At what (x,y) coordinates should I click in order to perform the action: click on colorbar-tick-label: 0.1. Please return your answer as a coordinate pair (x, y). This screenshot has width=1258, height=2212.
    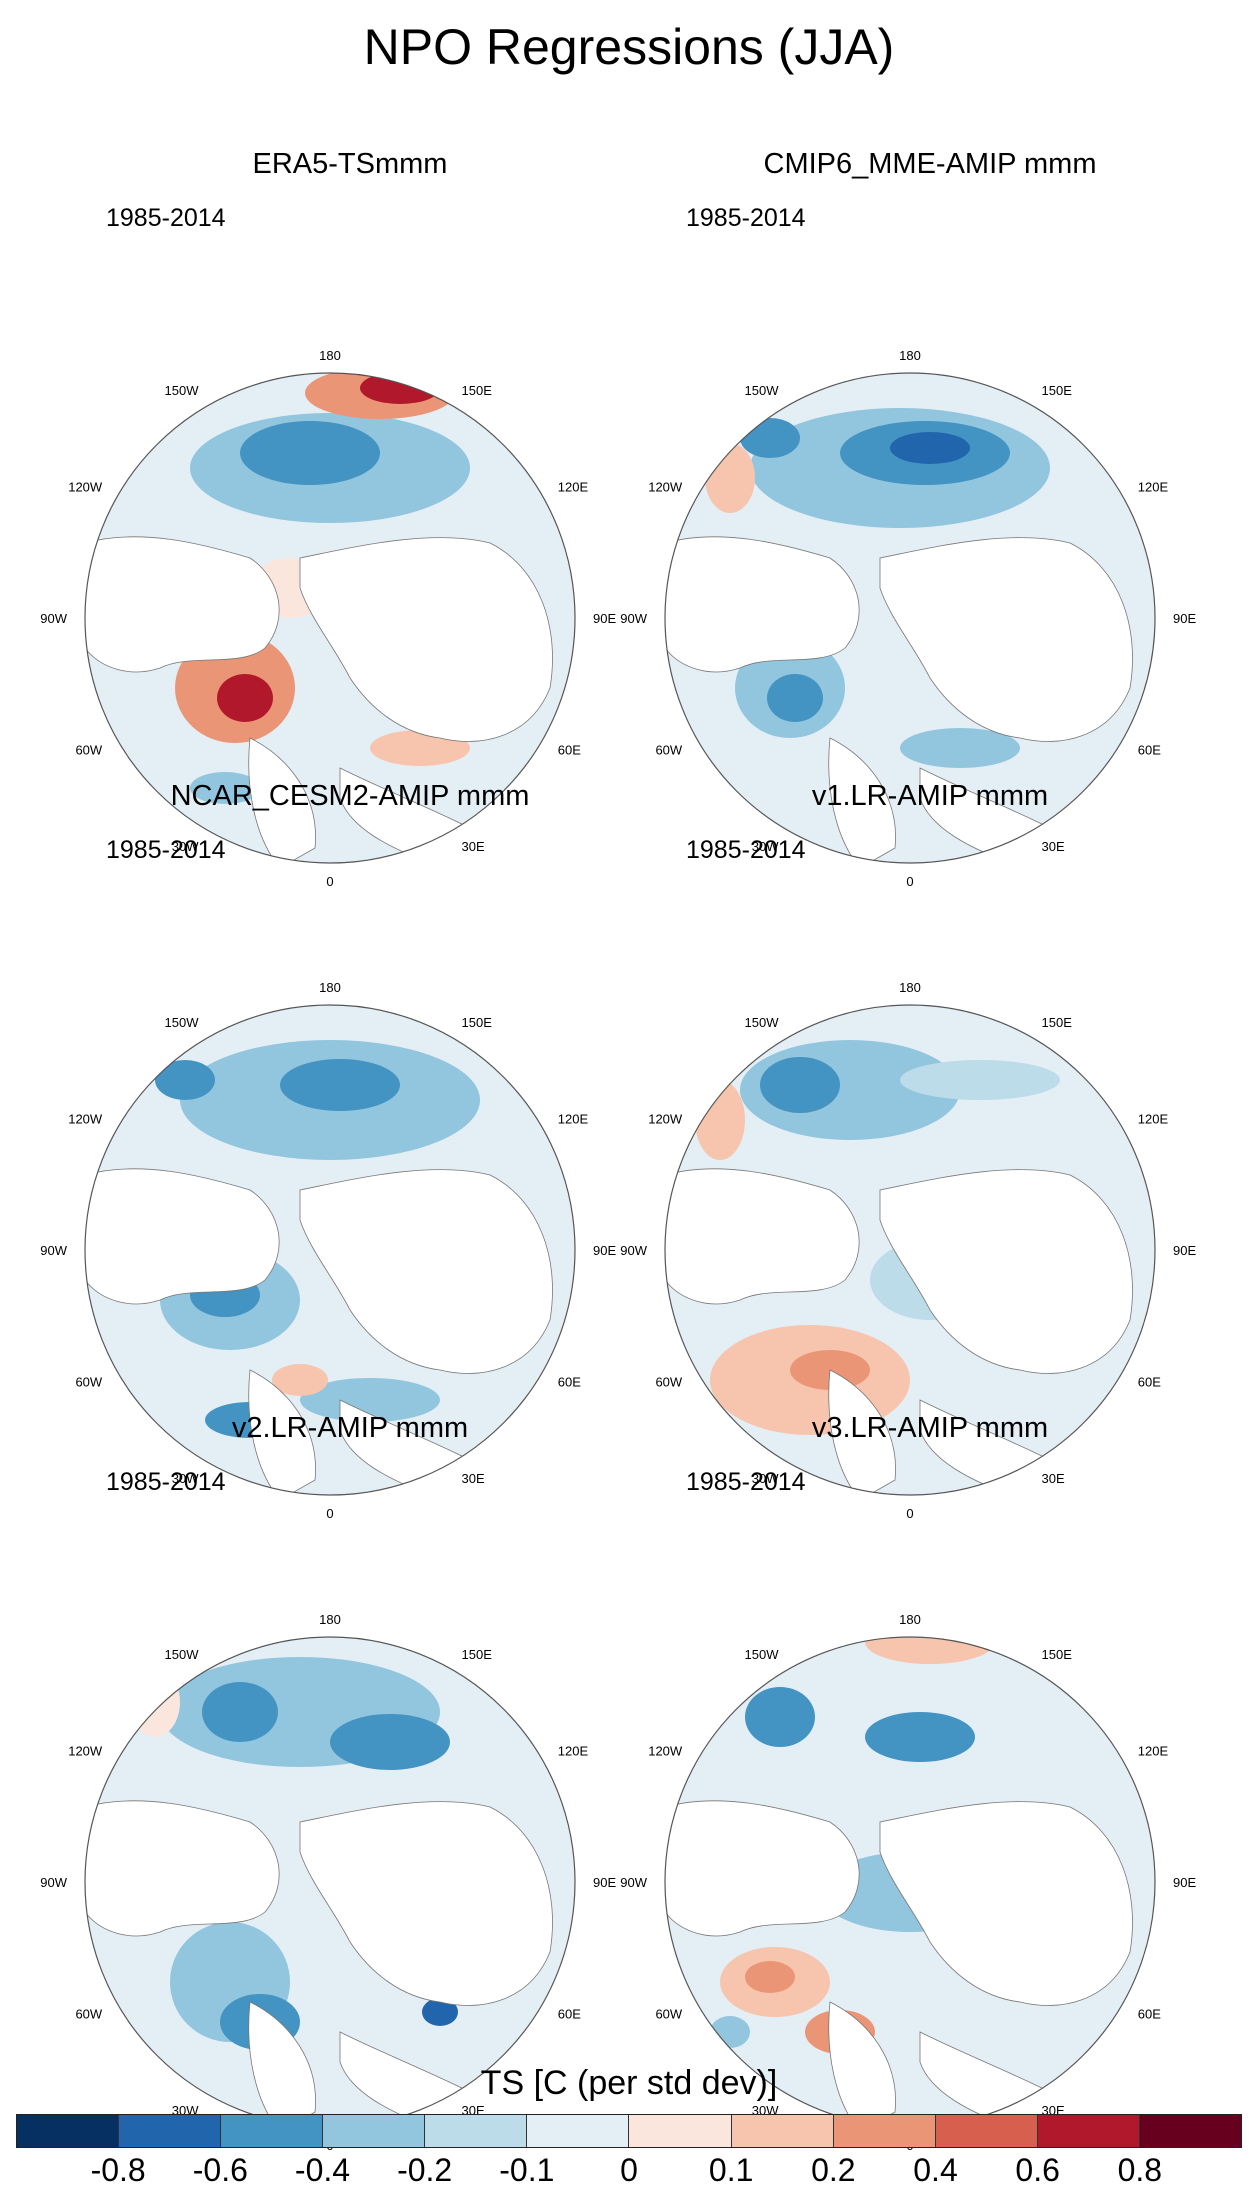
    Looking at the image, I should click on (731, 2170).